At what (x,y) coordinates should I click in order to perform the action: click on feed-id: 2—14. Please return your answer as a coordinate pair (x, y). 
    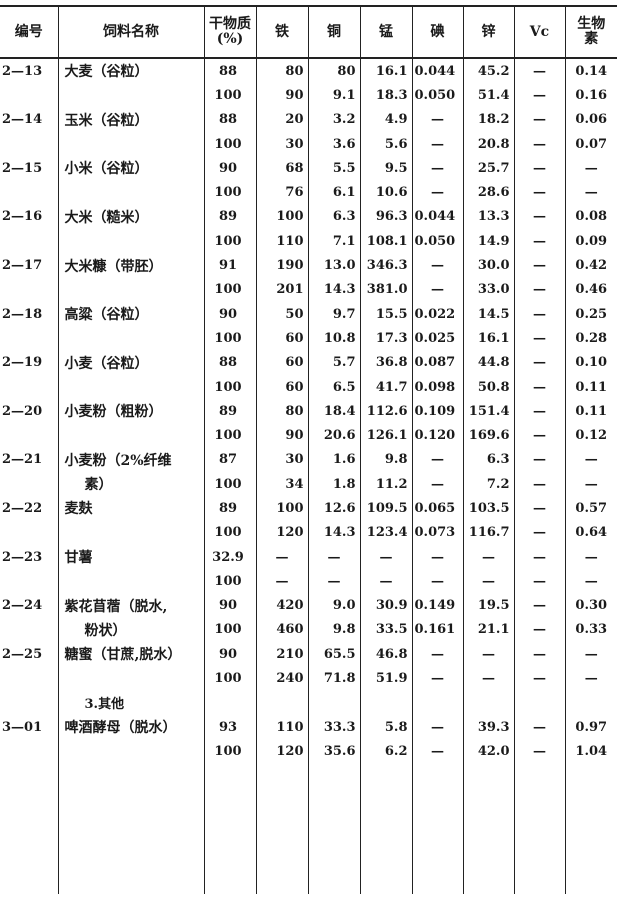
    Looking at the image, I should click on (22, 120).